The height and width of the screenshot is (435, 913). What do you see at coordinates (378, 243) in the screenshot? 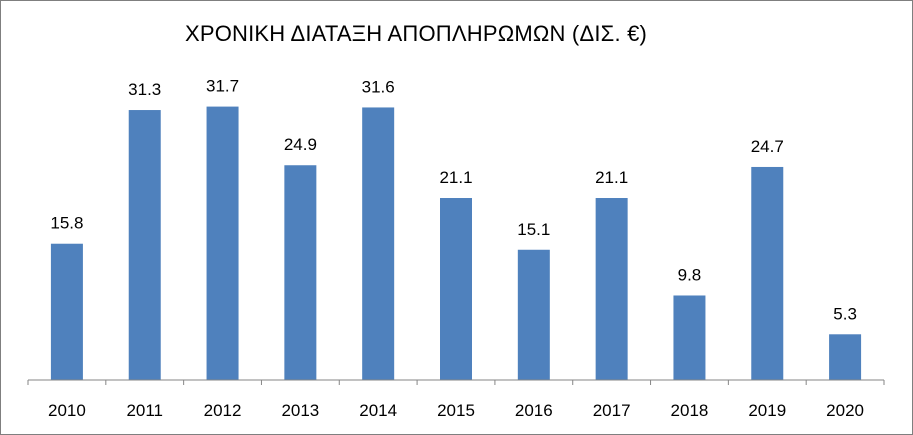
I see `bar-2014` at bounding box center [378, 243].